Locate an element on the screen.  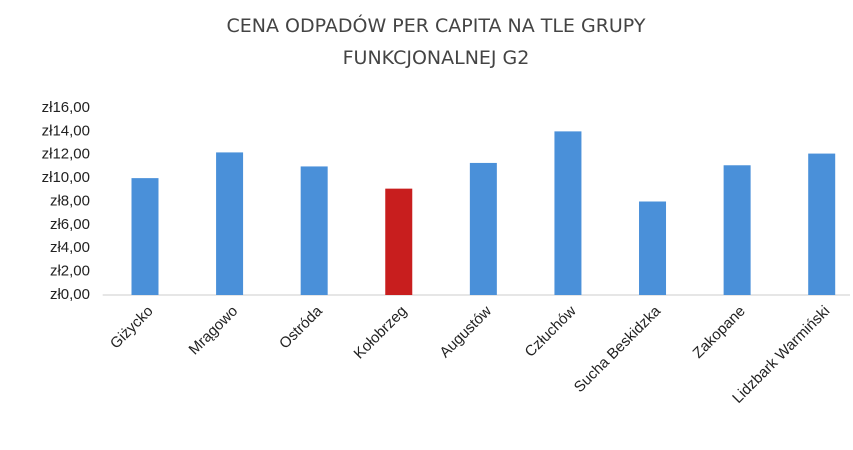
y-tick-label: zł16,00 is located at coordinates (66, 107).